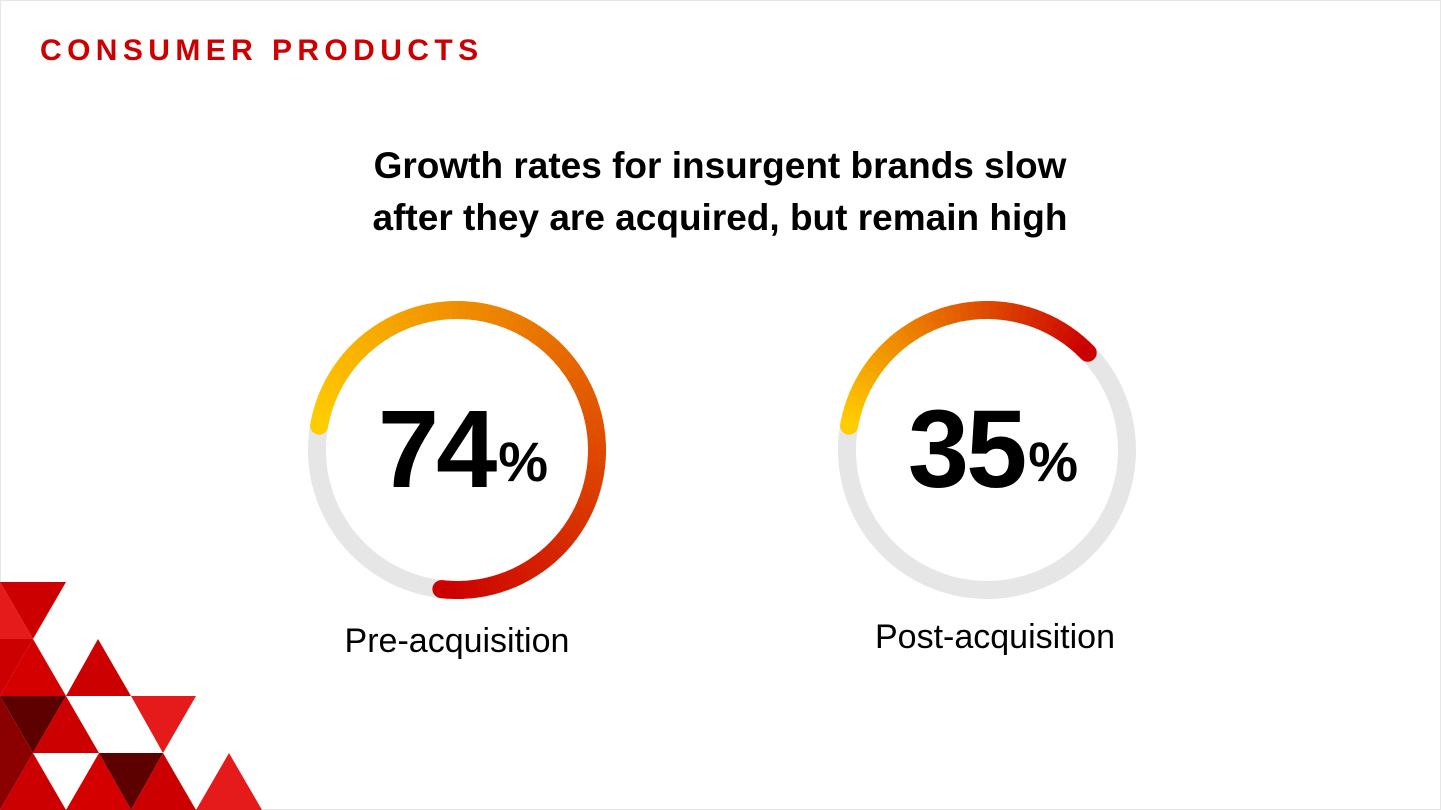 Image resolution: width=1441 pixels, height=810 pixels. I want to click on chart-title-line-2: after they are acquired, but remain high, so click(720, 217).